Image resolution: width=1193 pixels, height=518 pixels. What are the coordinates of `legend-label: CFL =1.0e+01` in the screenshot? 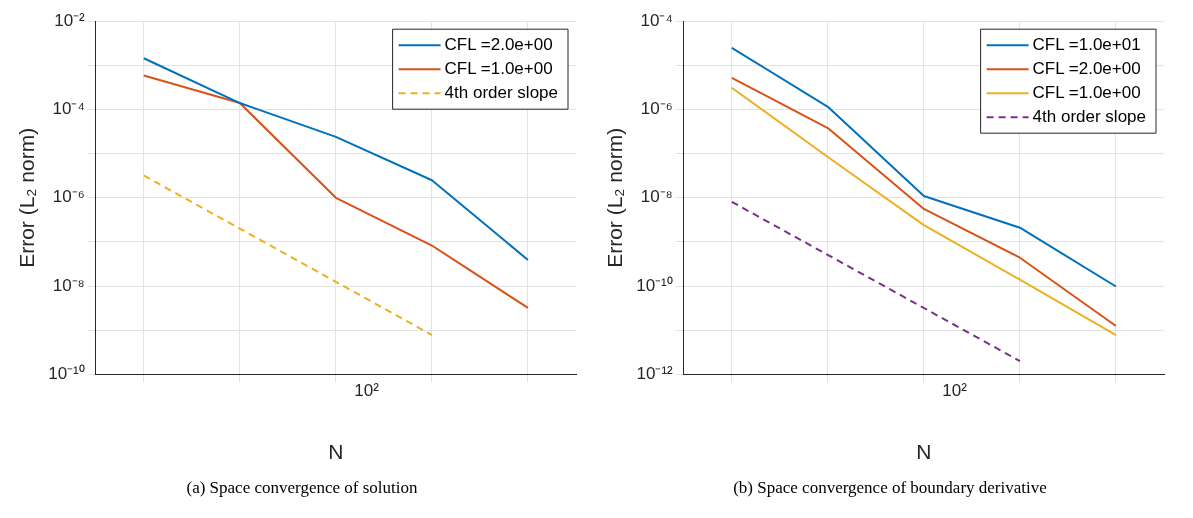 It's located at (1086, 44).